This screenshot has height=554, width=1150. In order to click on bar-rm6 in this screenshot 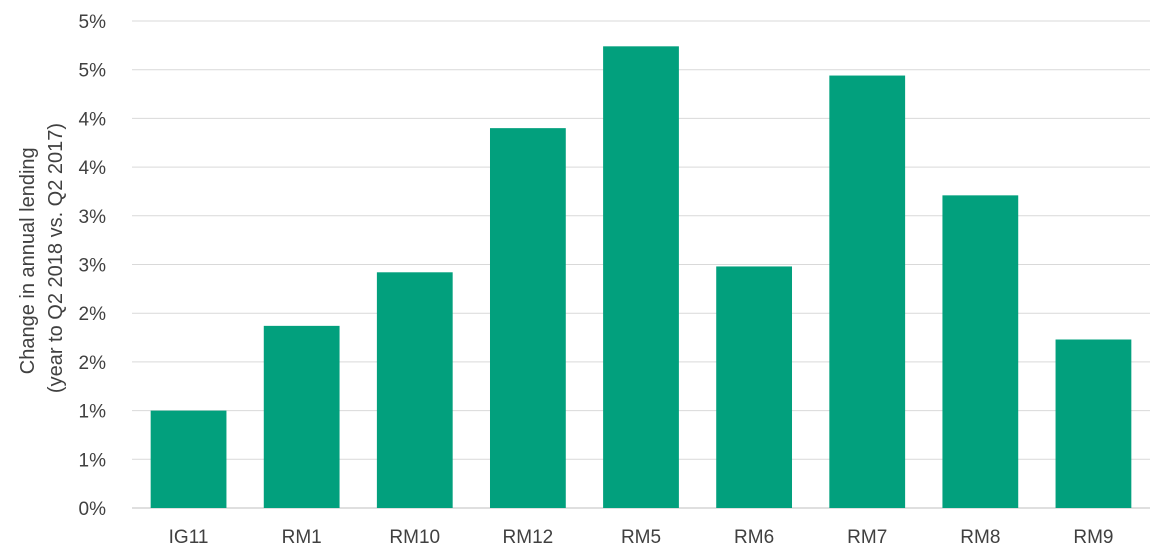, I will do `click(754, 387)`.